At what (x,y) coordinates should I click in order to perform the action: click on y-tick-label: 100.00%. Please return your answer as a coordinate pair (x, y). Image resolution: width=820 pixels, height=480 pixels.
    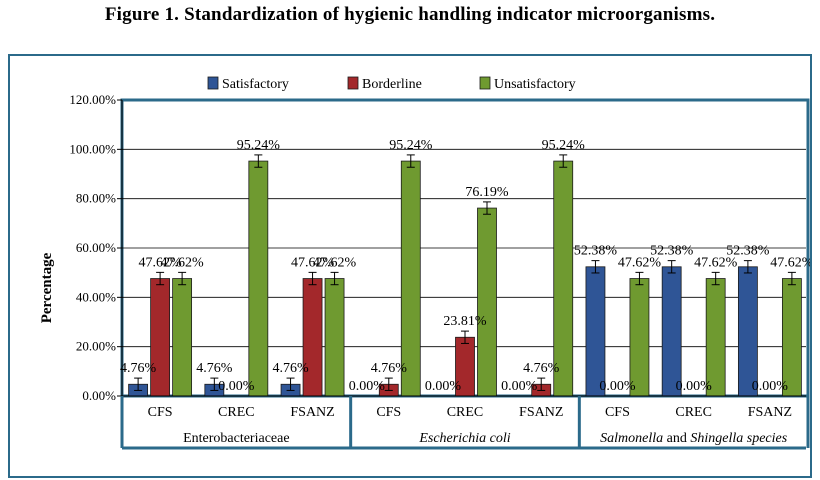
    Looking at the image, I should click on (92, 148).